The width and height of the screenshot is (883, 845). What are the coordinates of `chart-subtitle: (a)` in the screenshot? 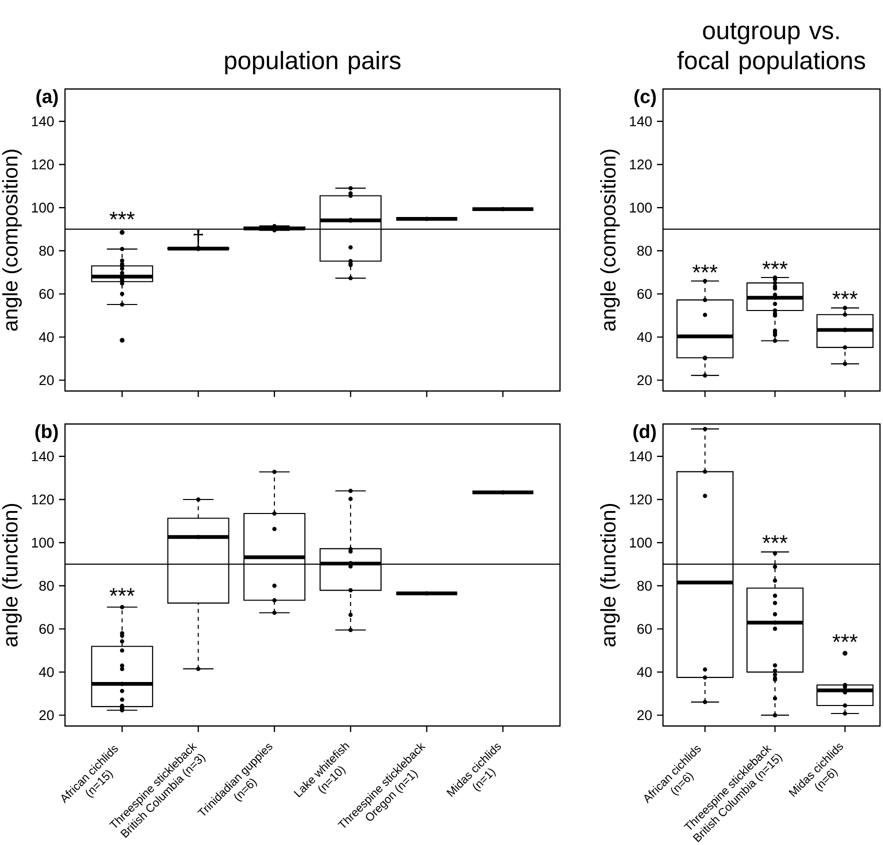 It's located at (47, 98).